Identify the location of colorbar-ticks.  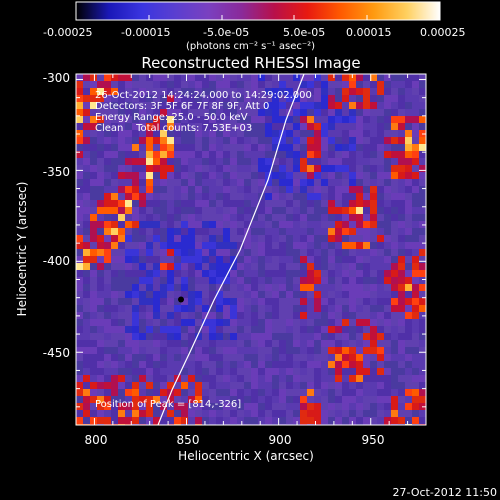
(258, 17).